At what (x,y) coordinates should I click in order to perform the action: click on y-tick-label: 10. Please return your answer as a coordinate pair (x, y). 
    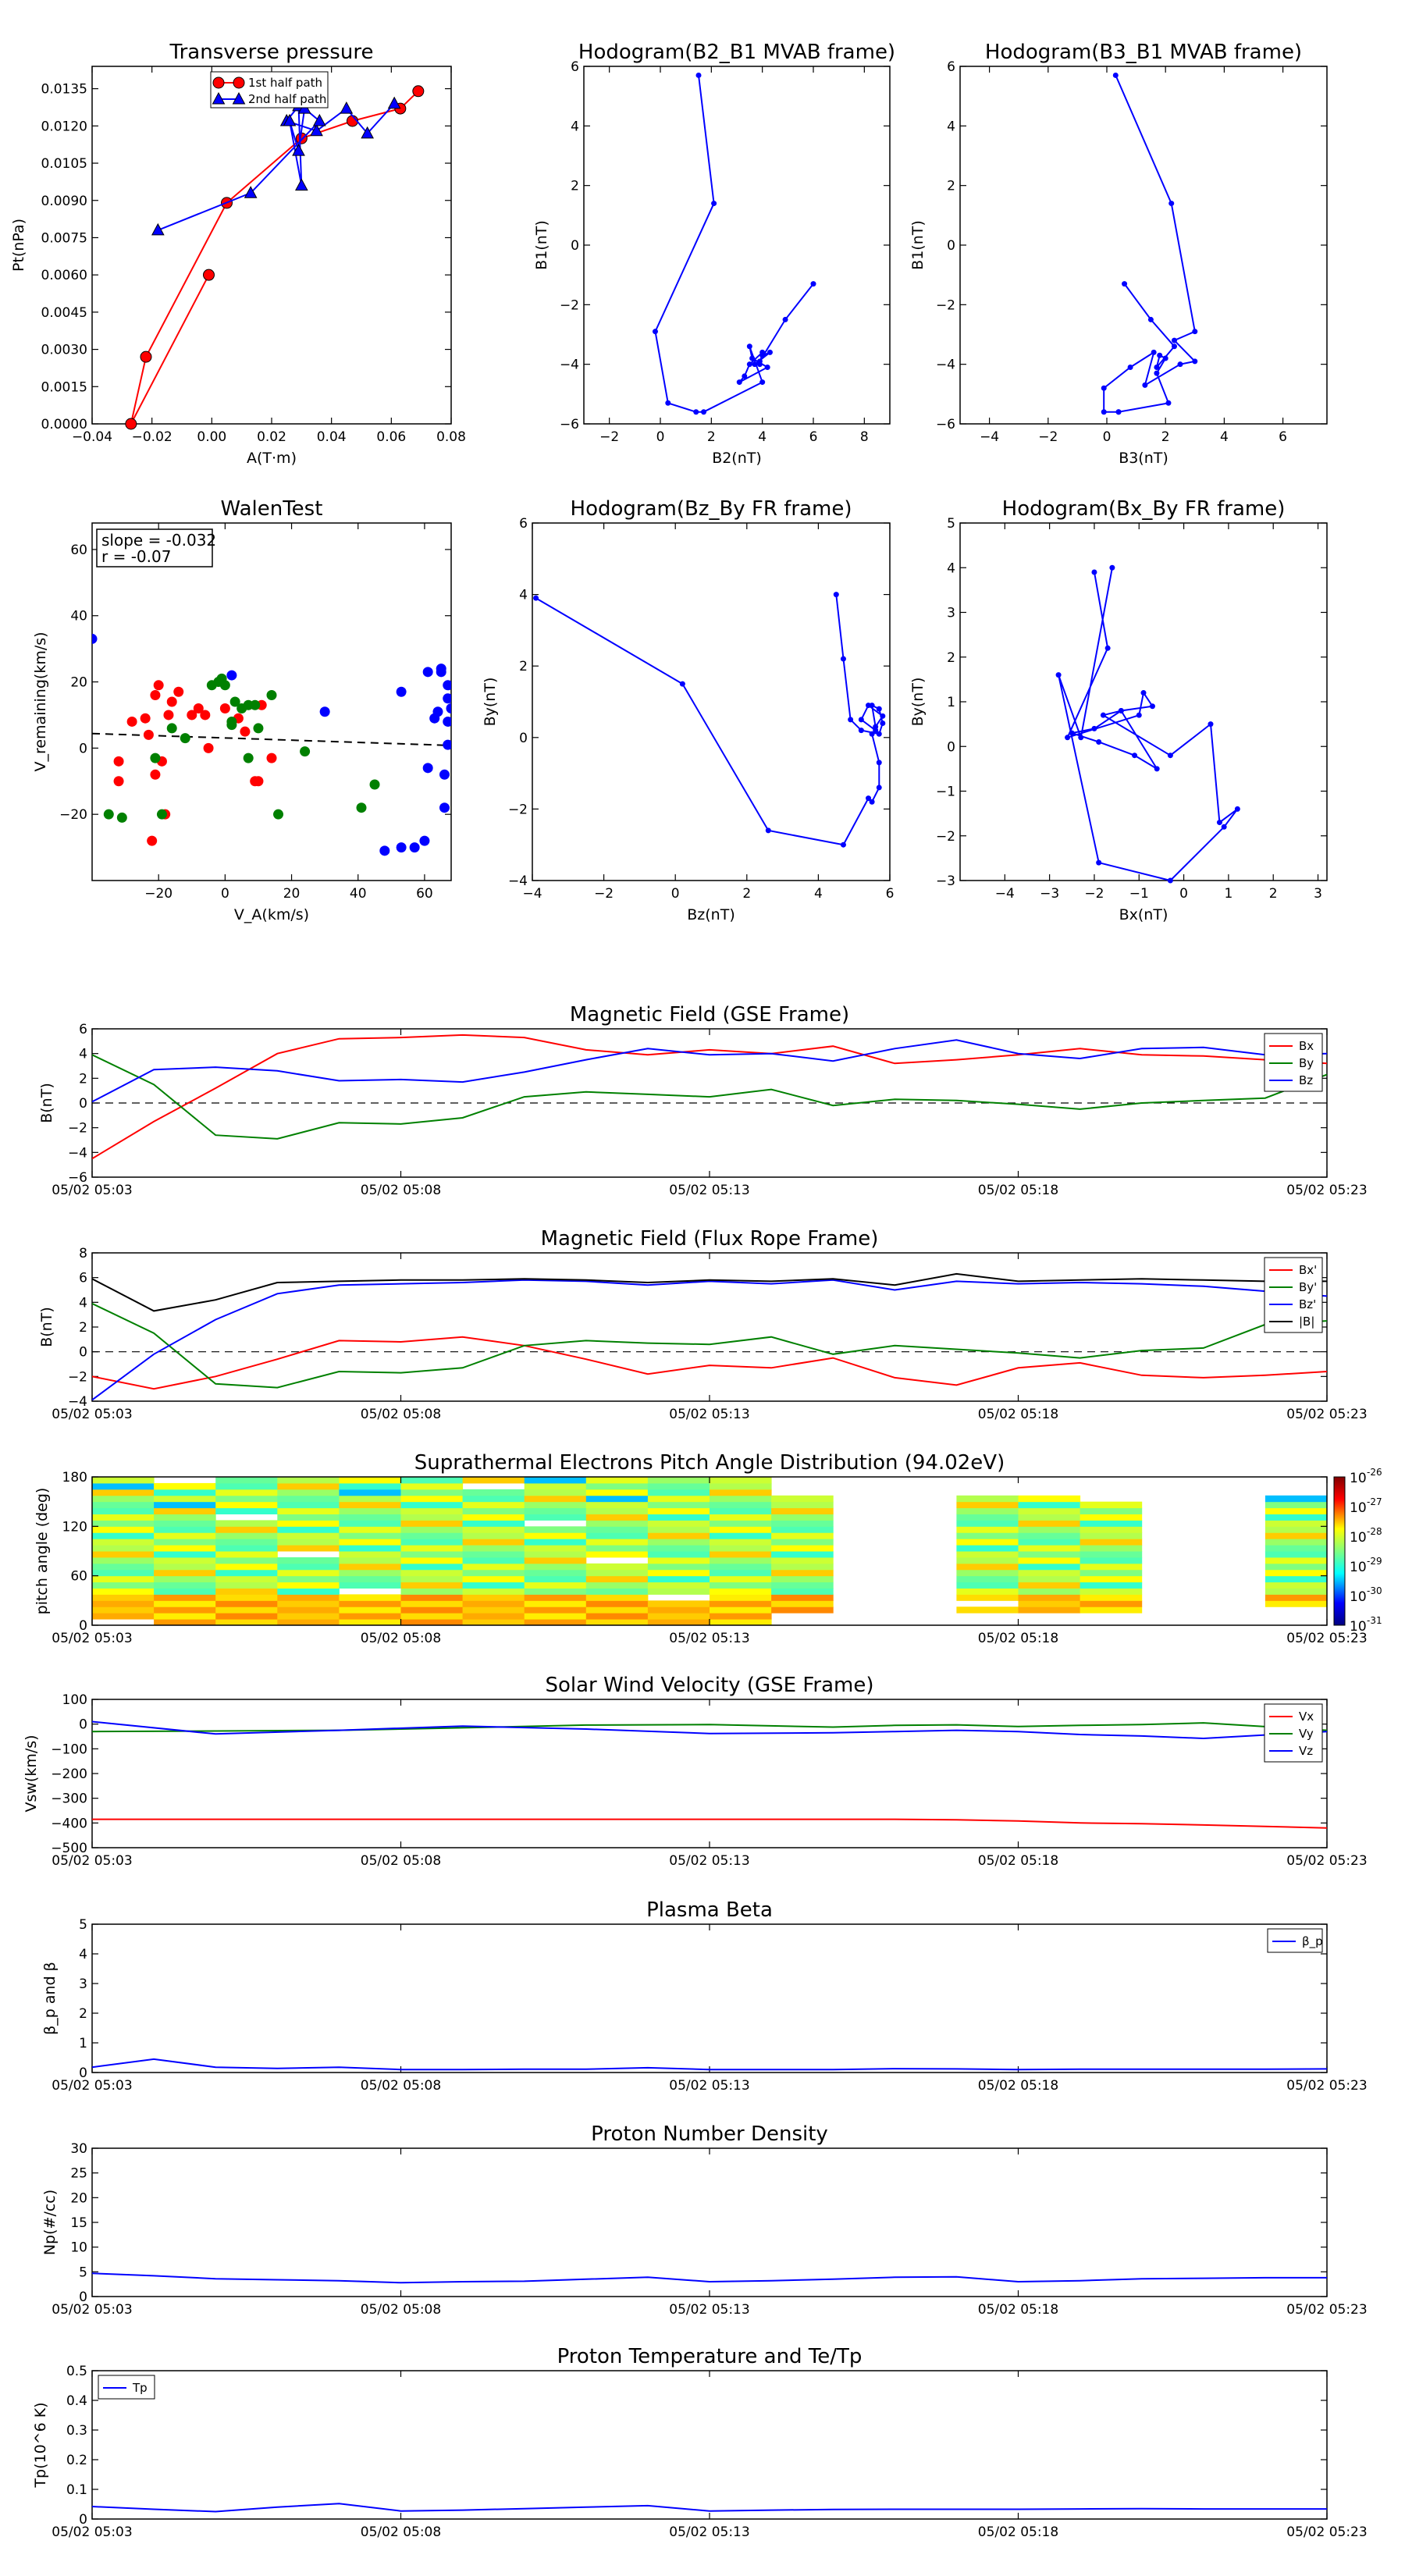
    Looking at the image, I should click on (78, 2248).